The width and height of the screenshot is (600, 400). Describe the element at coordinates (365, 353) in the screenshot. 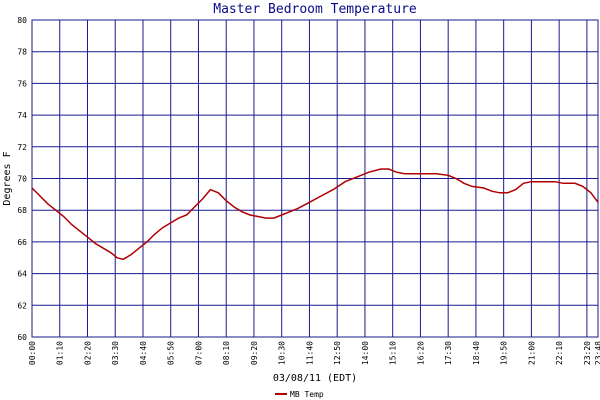

I see `x-tick-label: 14:00` at that location.